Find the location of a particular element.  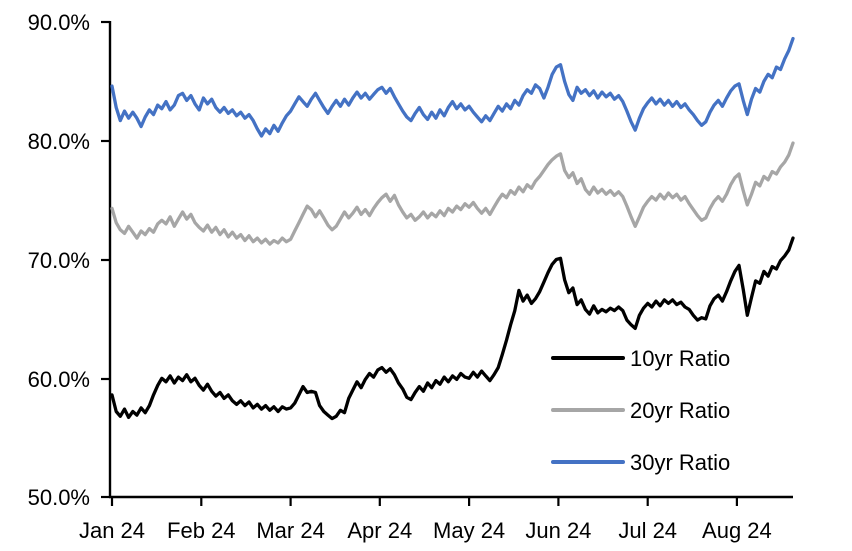

y-tick-label: 80.0% is located at coordinates (59, 141).